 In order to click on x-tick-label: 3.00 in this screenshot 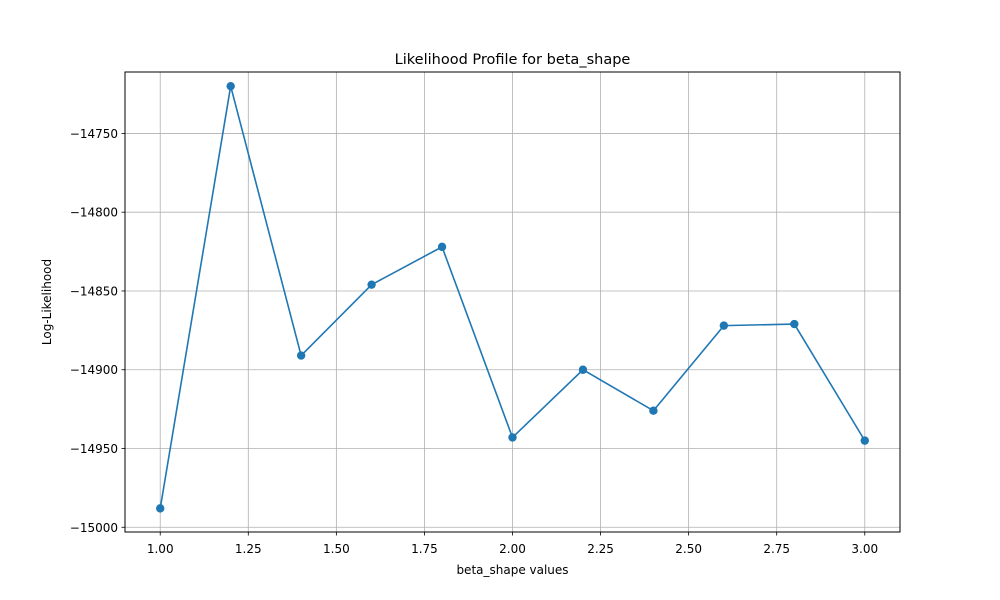, I will do `click(864, 549)`.